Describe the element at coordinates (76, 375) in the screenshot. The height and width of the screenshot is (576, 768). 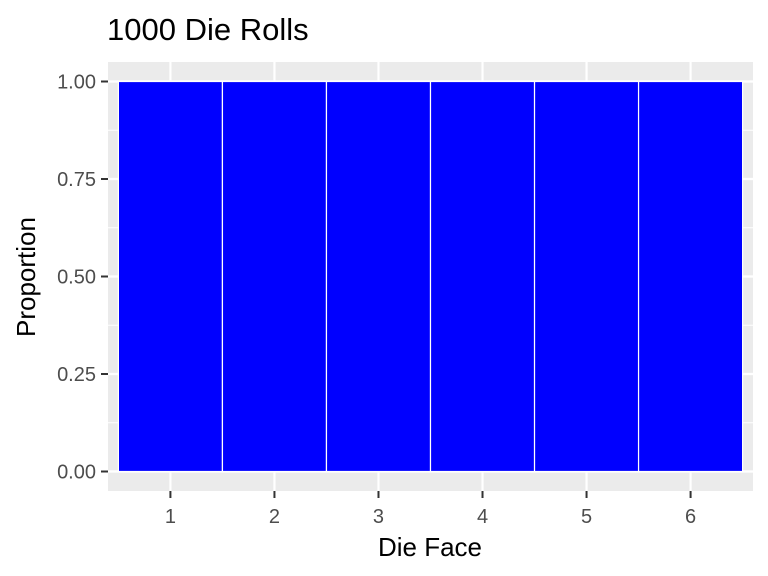
I see `y-tick-label: 0.25` at that location.